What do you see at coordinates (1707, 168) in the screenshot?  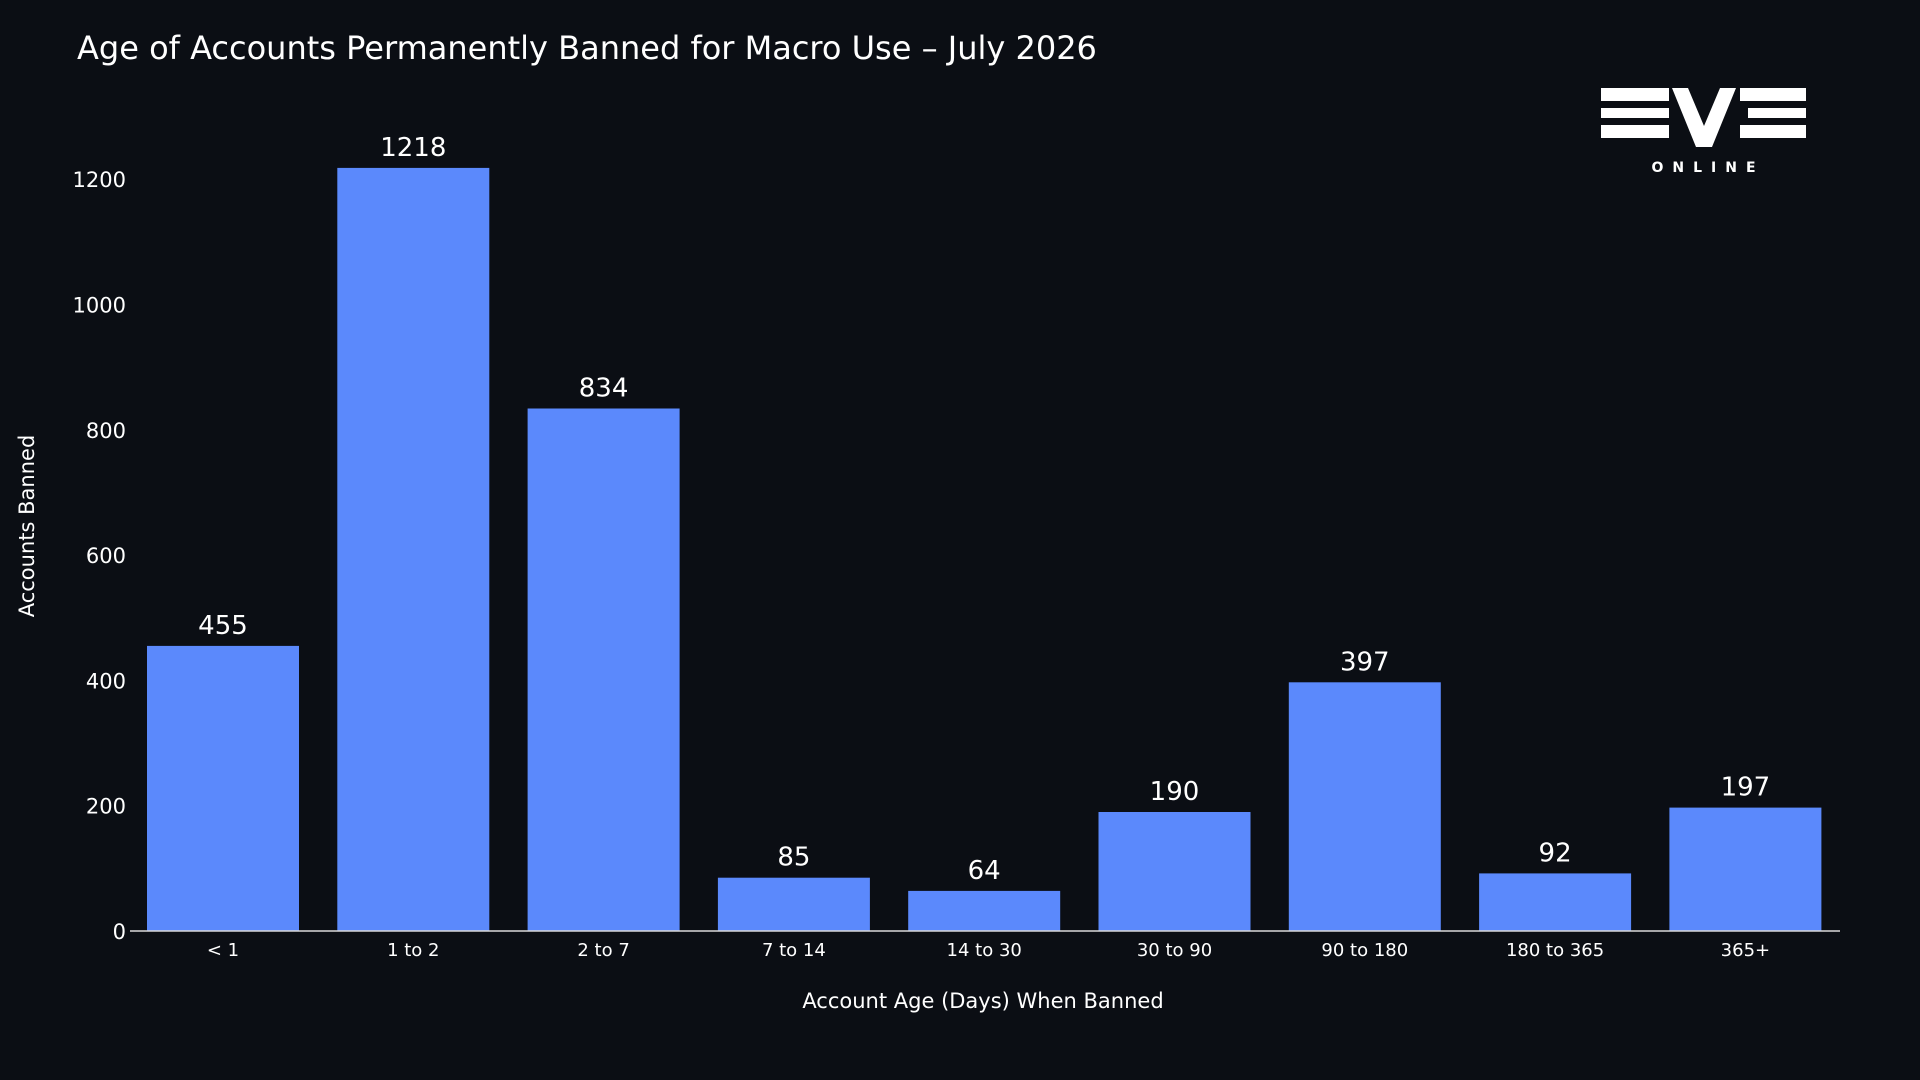 I see `logo-subtitle: ONLINE` at bounding box center [1707, 168].